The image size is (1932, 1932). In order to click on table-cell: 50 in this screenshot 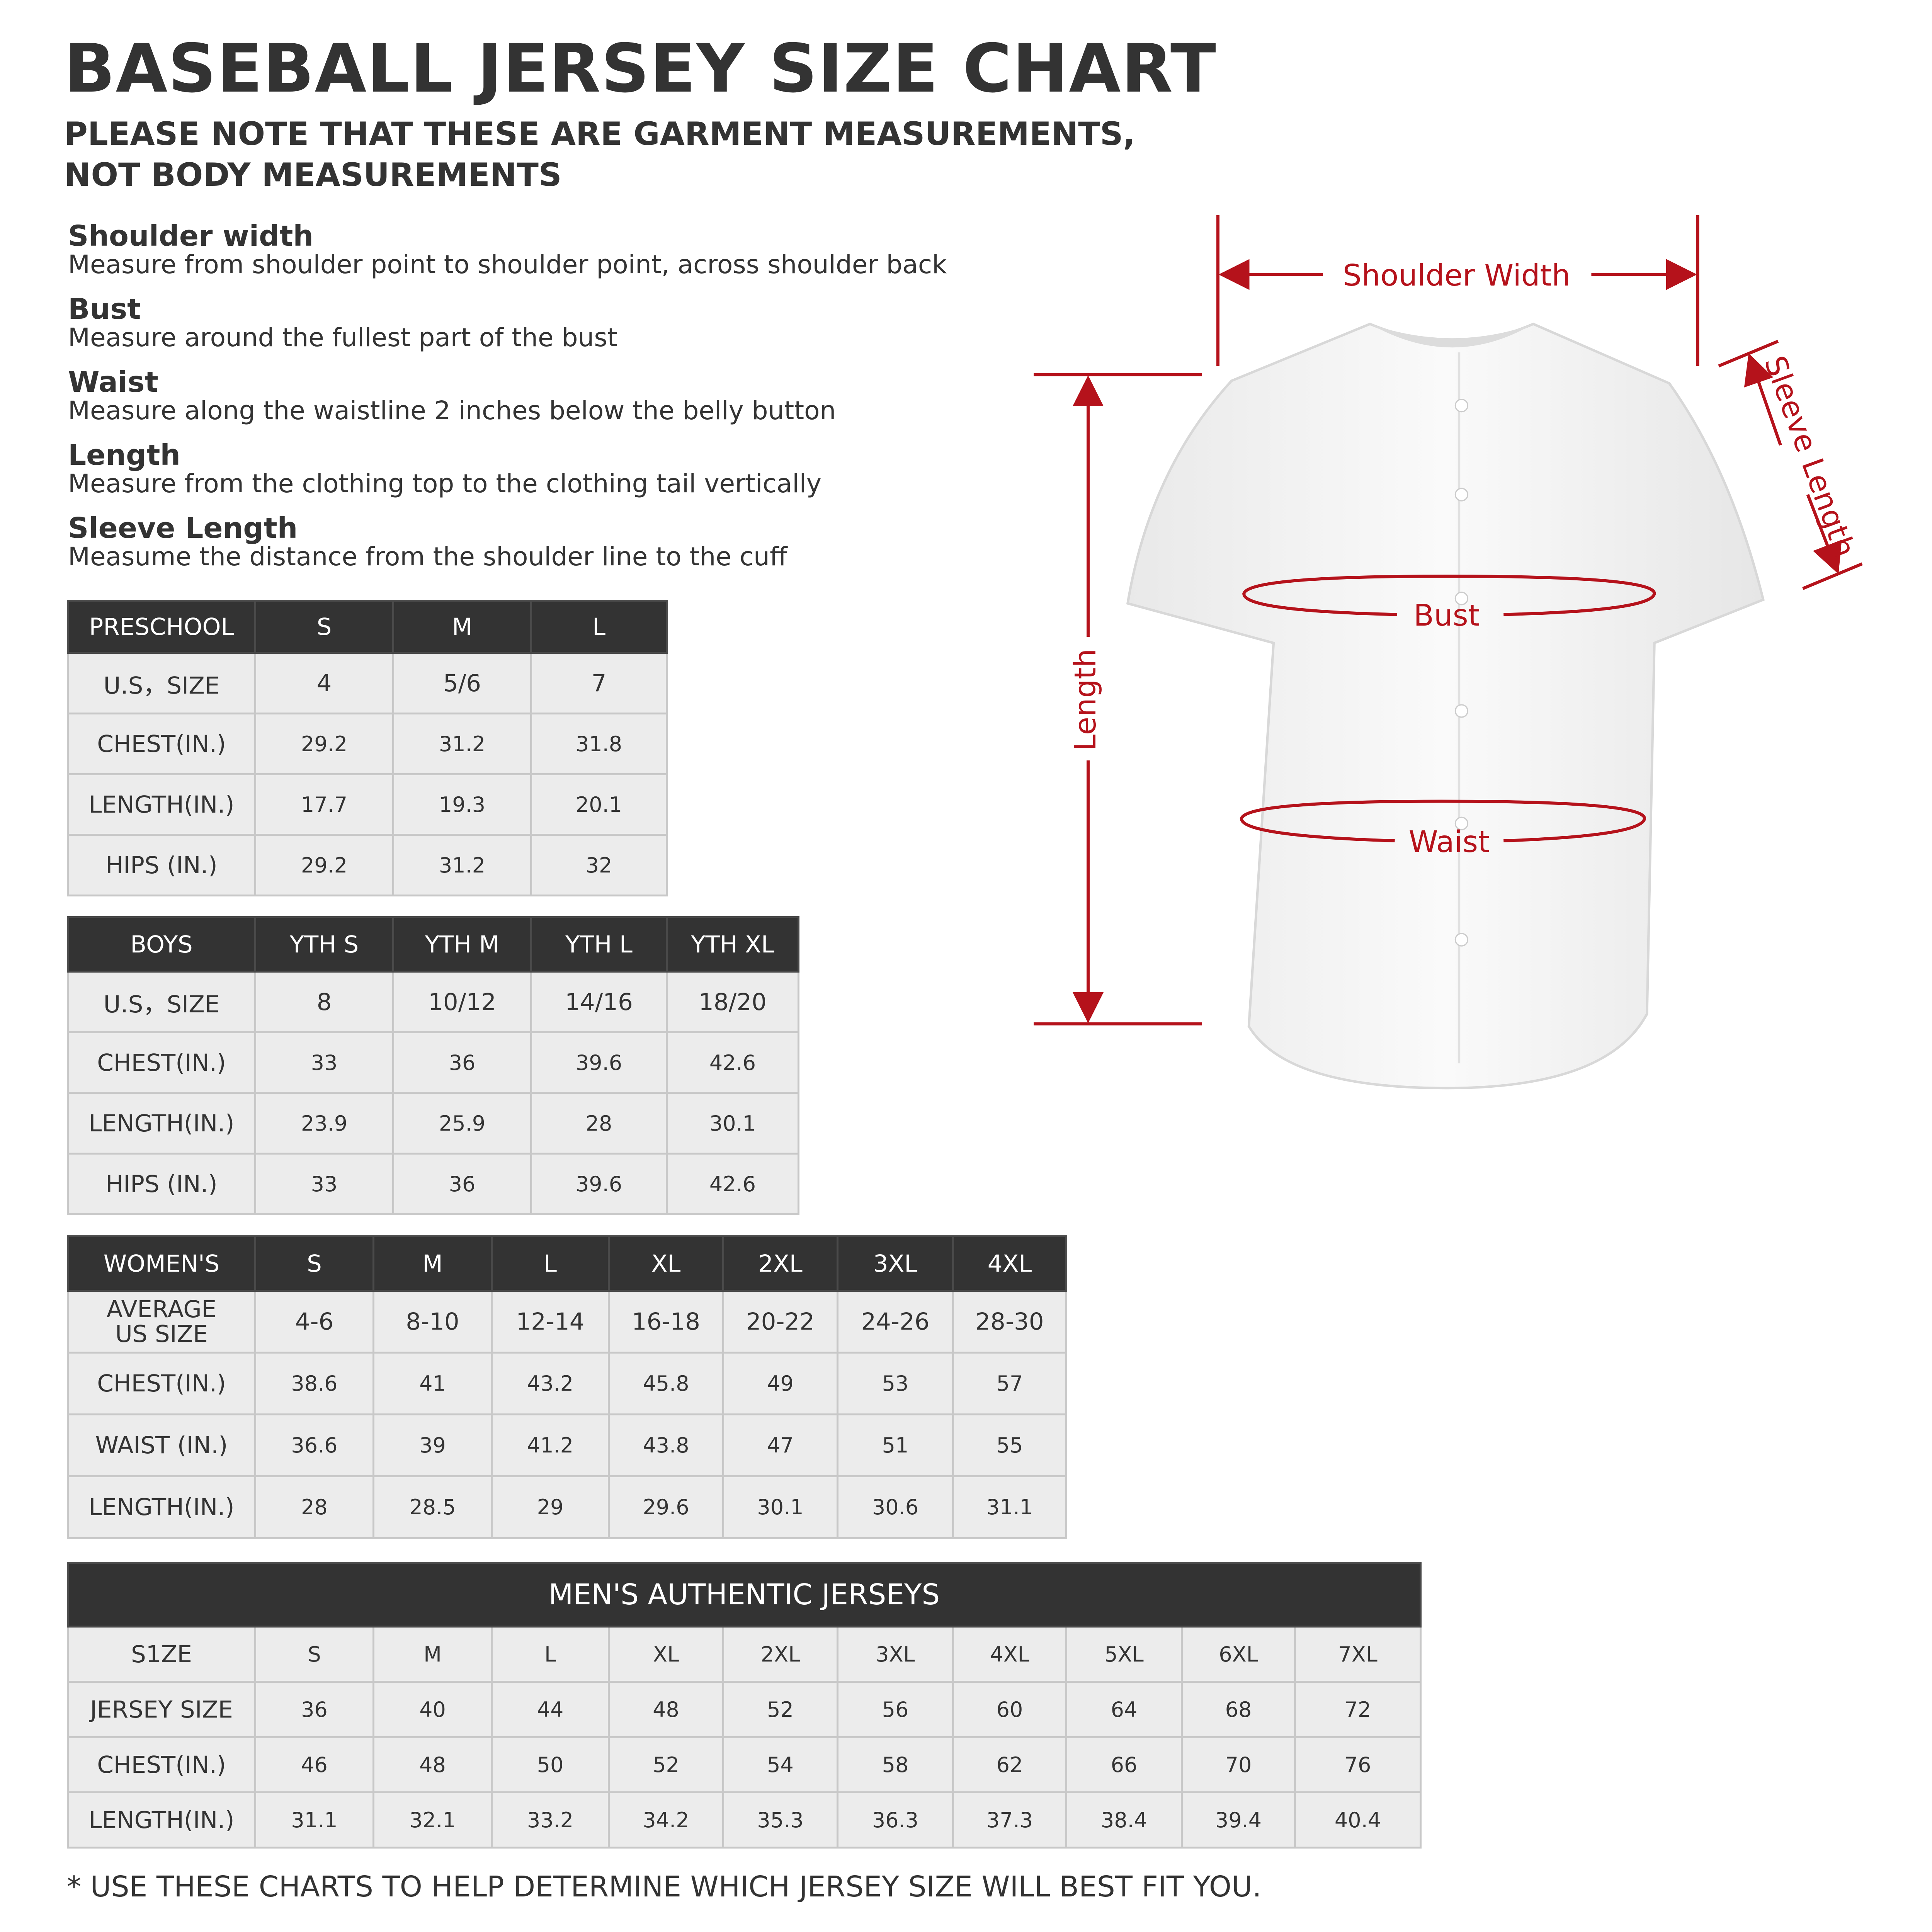, I will do `click(550, 1765)`.